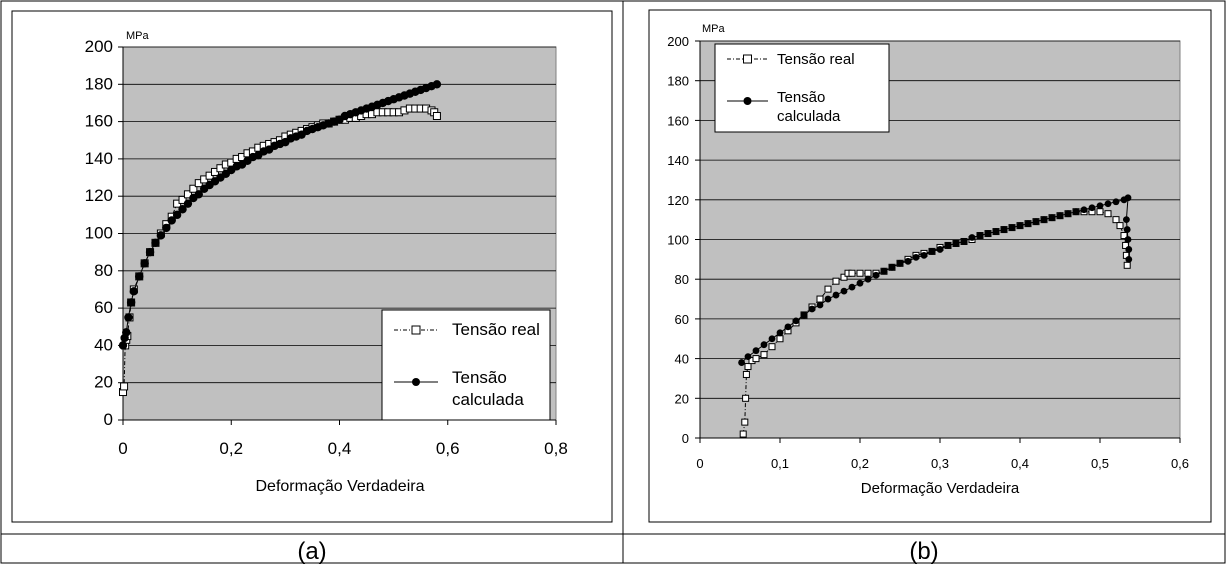  Describe the element at coordinates (108, 419) in the screenshot. I see `y-tick-label: 0` at that location.